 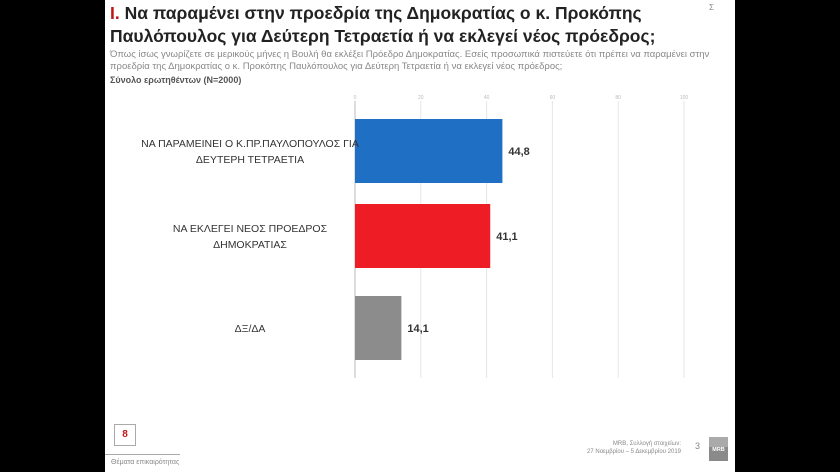 What do you see at coordinates (684, 98) in the screenshot?
I see `tick-label: 100` at bounding box center [684, 98].